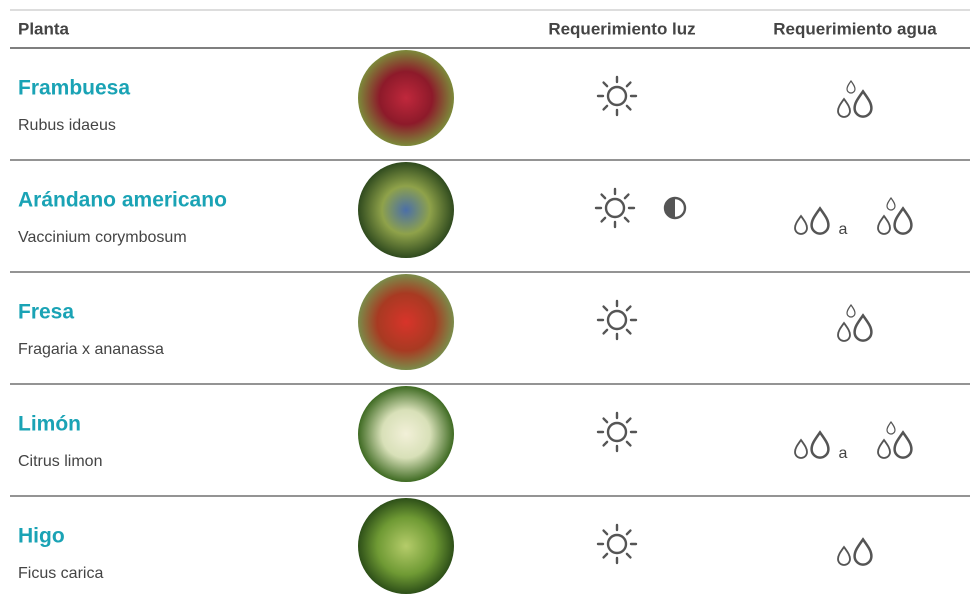  I want to click on scientific-name: Citrus limon, so click(60, 461).